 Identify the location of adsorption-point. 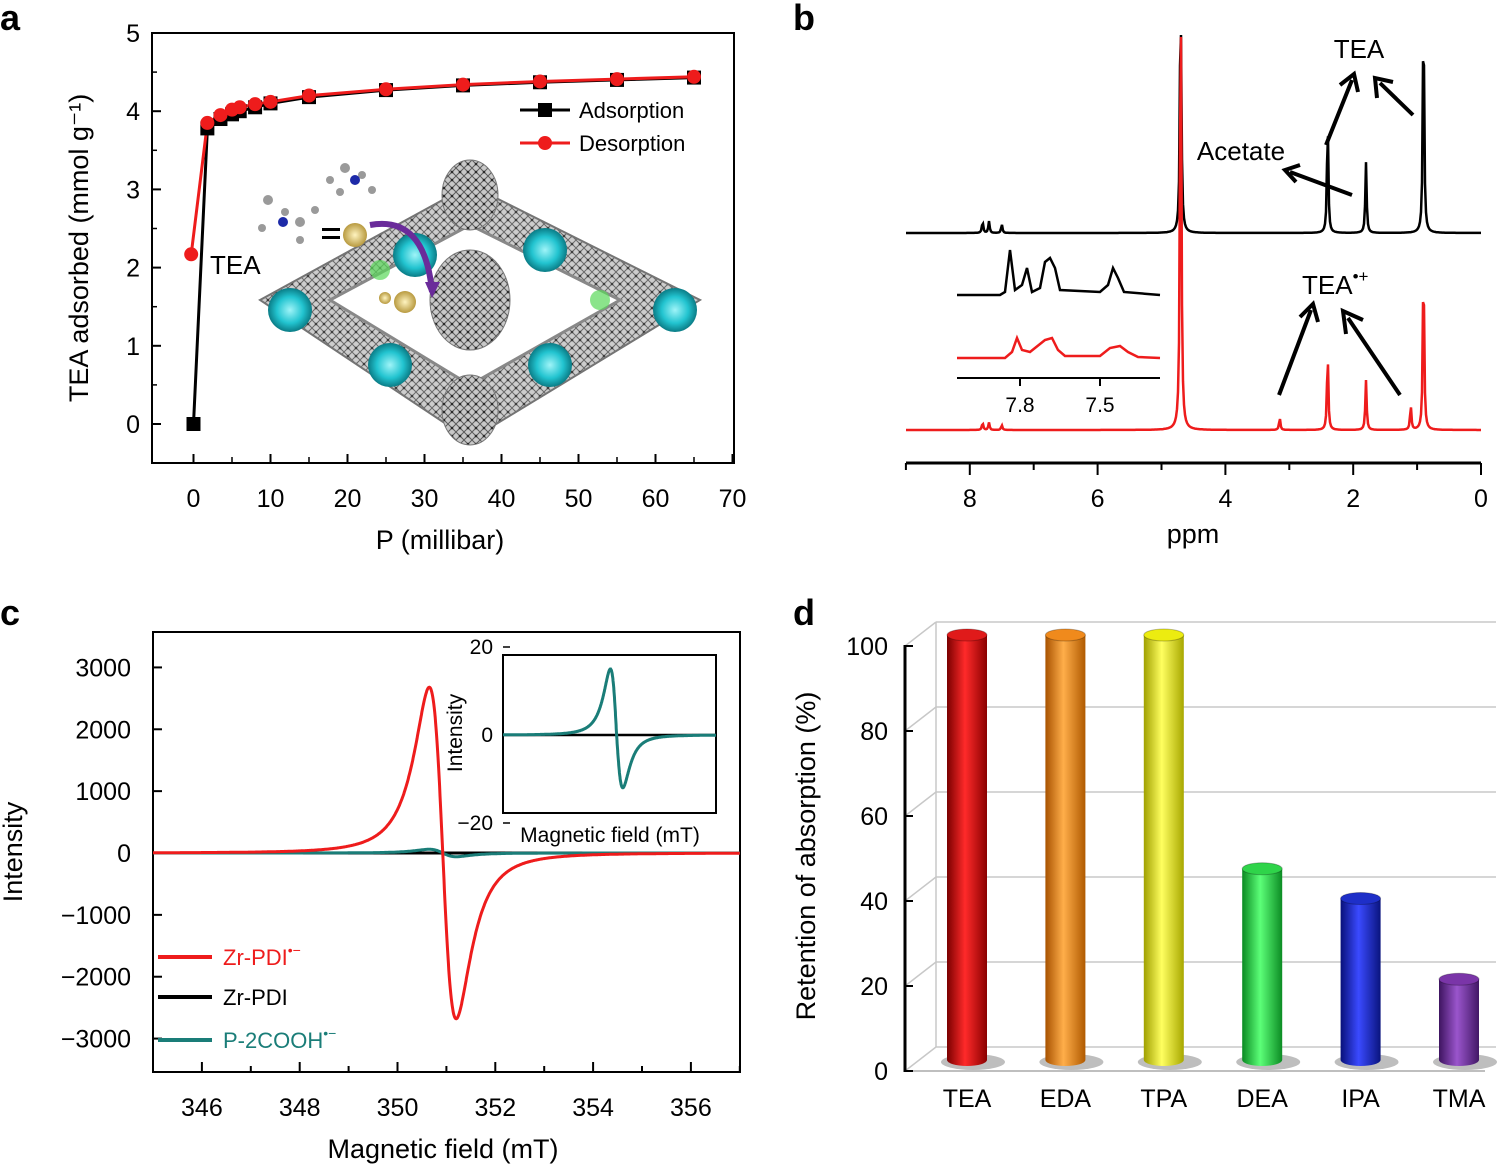
(193, 424).